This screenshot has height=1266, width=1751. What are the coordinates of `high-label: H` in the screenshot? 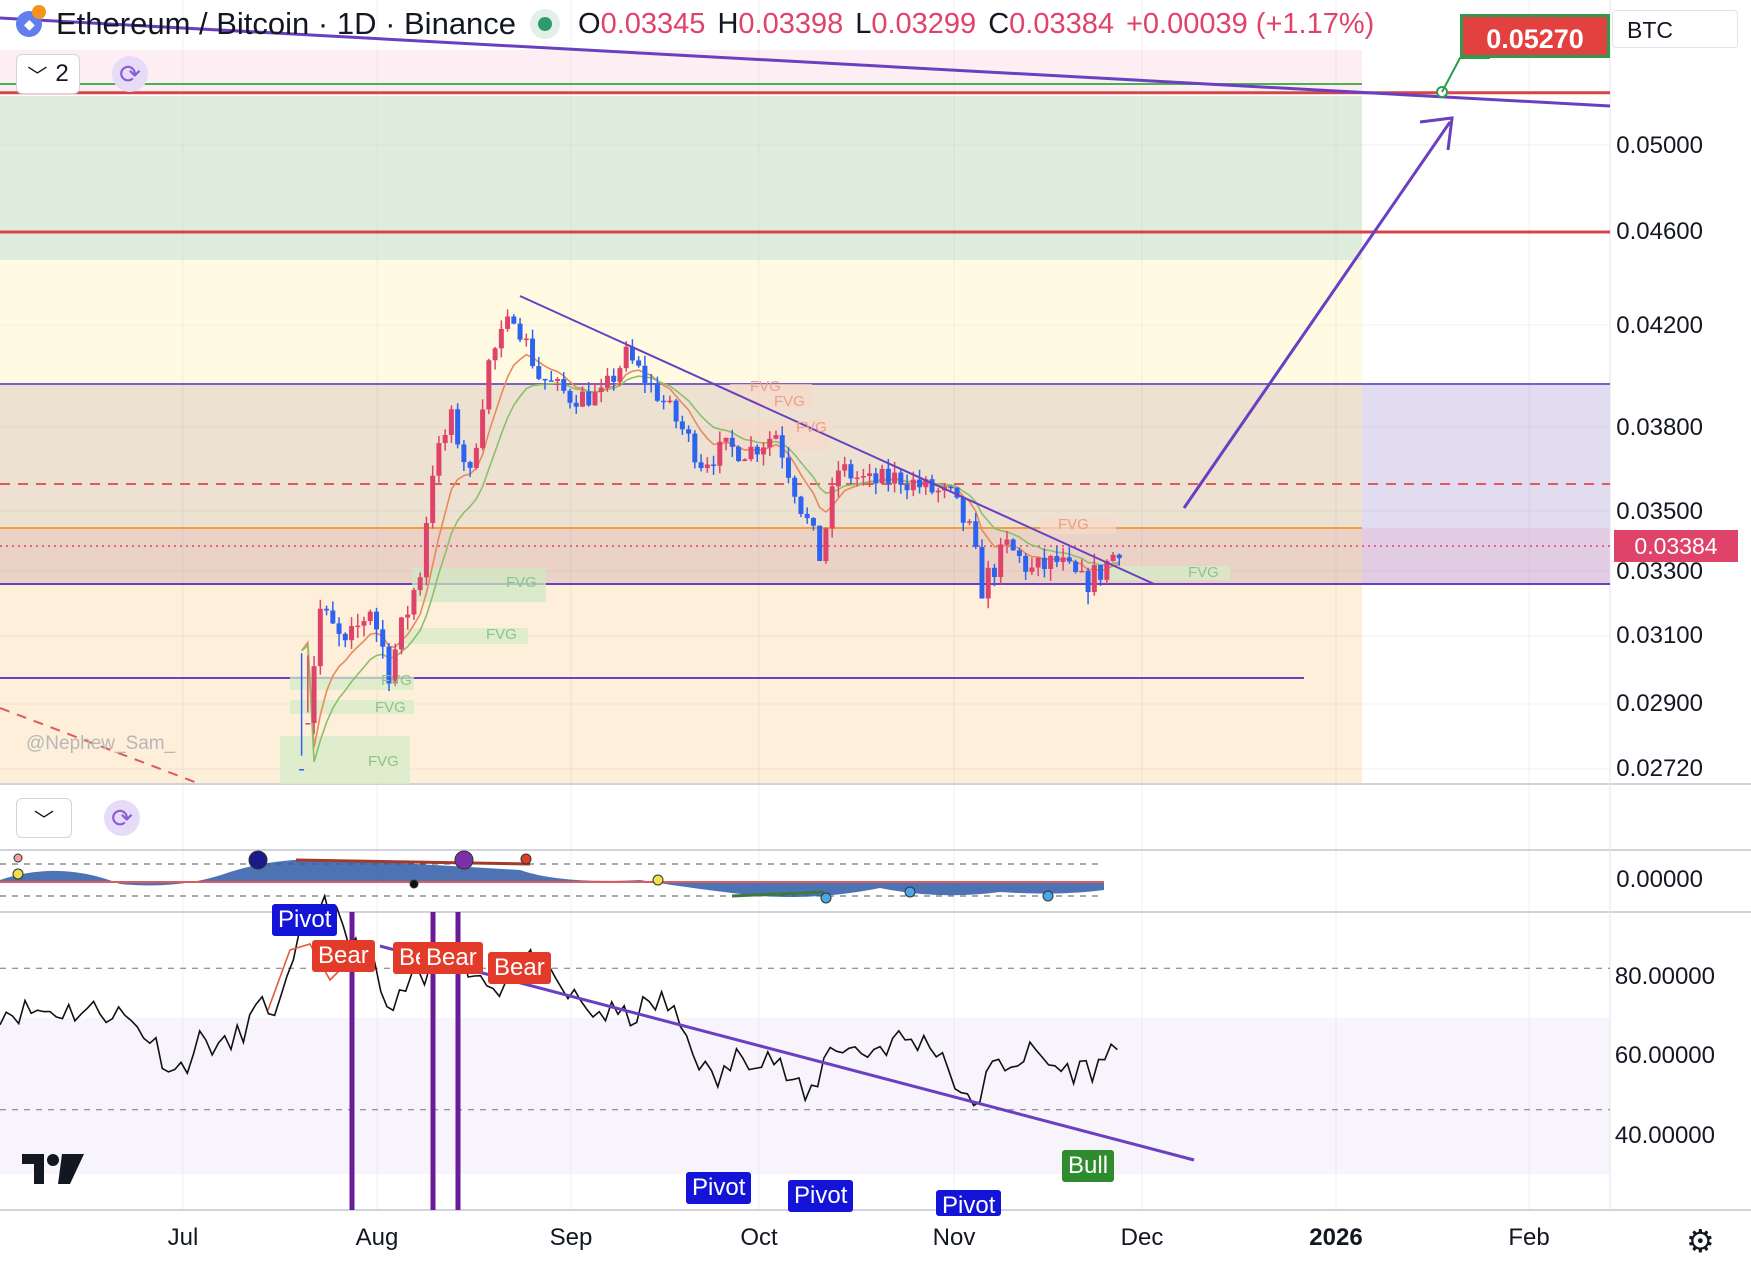 It's located at (728, 23).